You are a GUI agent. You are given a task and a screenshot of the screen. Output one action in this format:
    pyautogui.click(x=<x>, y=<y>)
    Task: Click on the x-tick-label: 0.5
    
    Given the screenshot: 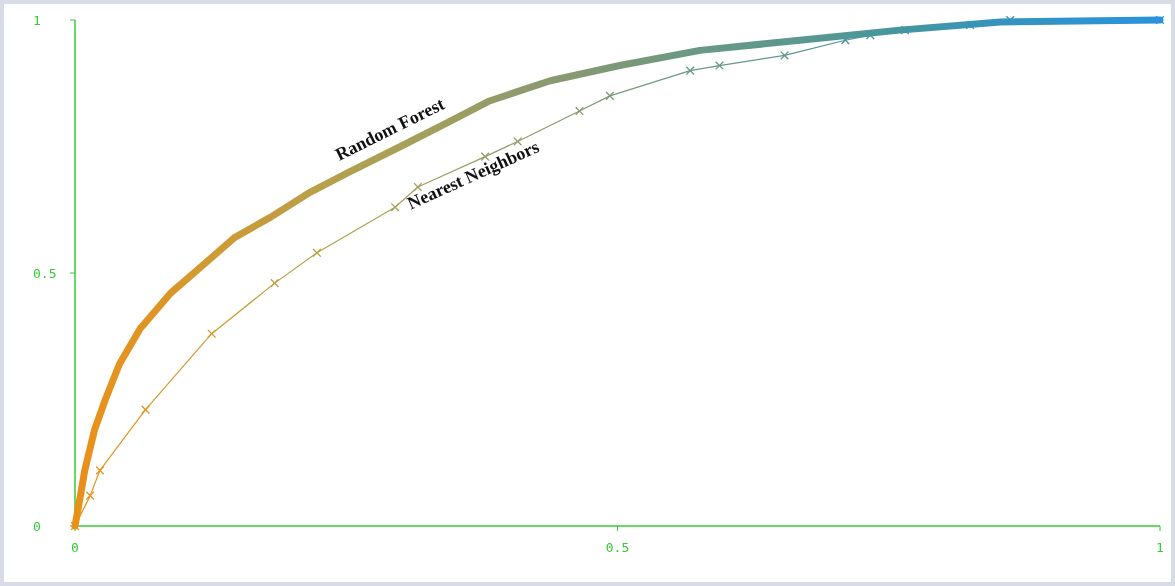 What is the action you would take?
    pyautogui.click(x=617, y=547)
    